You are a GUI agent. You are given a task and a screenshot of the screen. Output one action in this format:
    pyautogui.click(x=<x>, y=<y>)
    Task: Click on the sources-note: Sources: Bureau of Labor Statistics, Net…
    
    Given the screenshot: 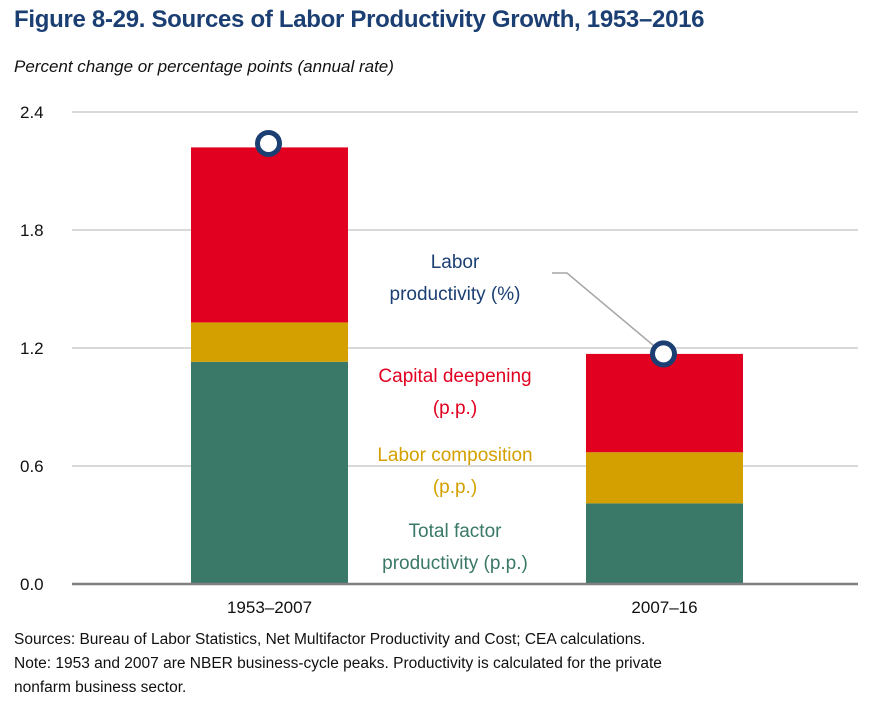 What is the action you would take?
    pyautogui.click(x=330, y=639)
    